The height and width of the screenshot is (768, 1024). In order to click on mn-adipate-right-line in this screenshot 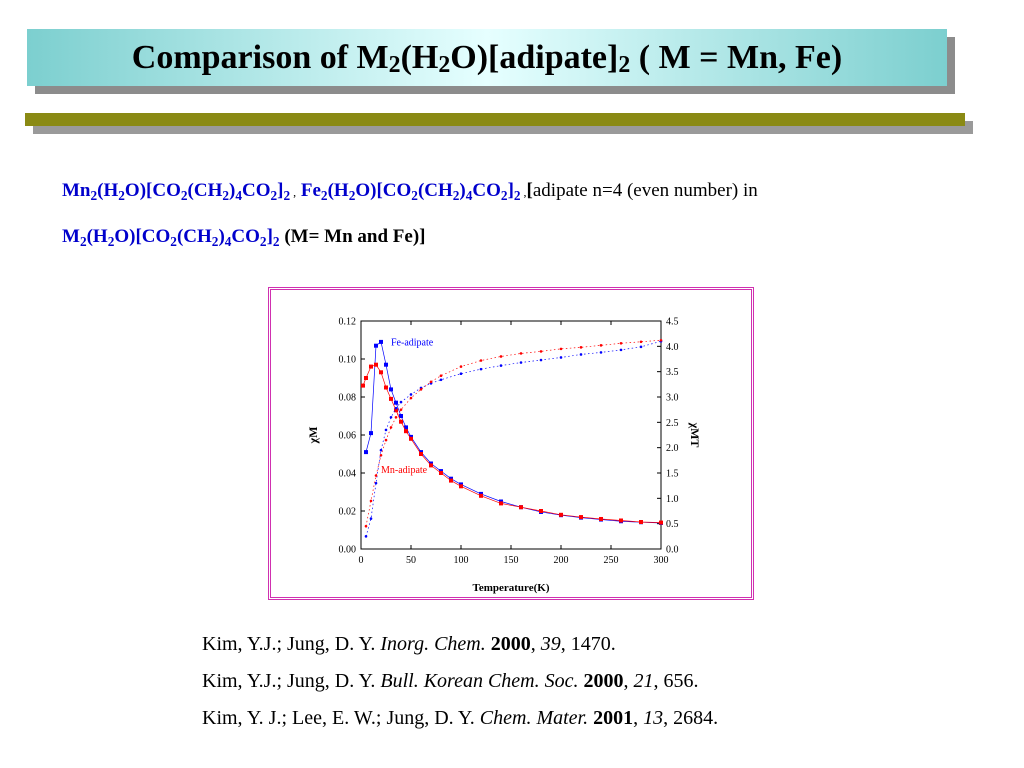, I will do `click(513, 433)`.